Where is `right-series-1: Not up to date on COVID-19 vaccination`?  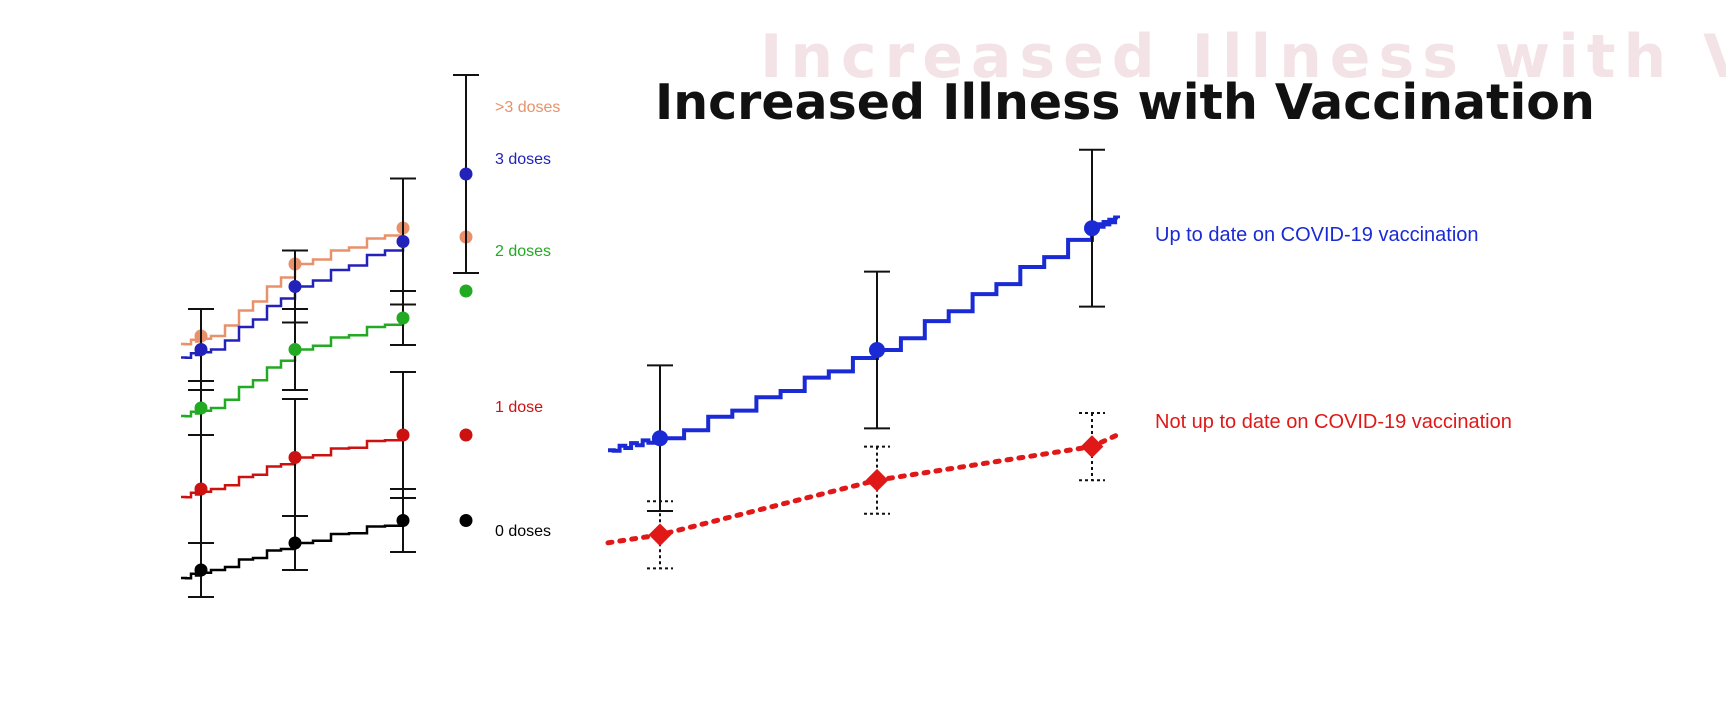
right-series-1: Not up to date on COVID-19 vaccination is located at coordinates (1058, 490).